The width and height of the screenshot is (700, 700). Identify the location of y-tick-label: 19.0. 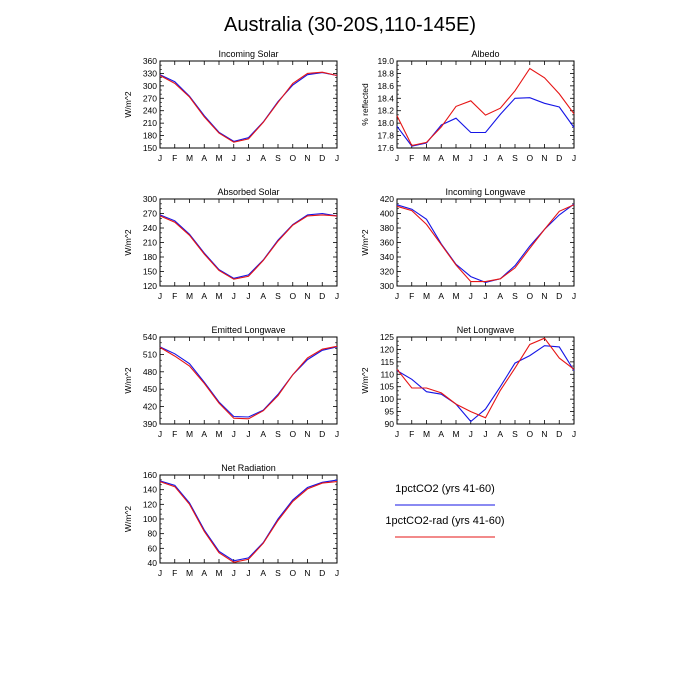
(385, 61).